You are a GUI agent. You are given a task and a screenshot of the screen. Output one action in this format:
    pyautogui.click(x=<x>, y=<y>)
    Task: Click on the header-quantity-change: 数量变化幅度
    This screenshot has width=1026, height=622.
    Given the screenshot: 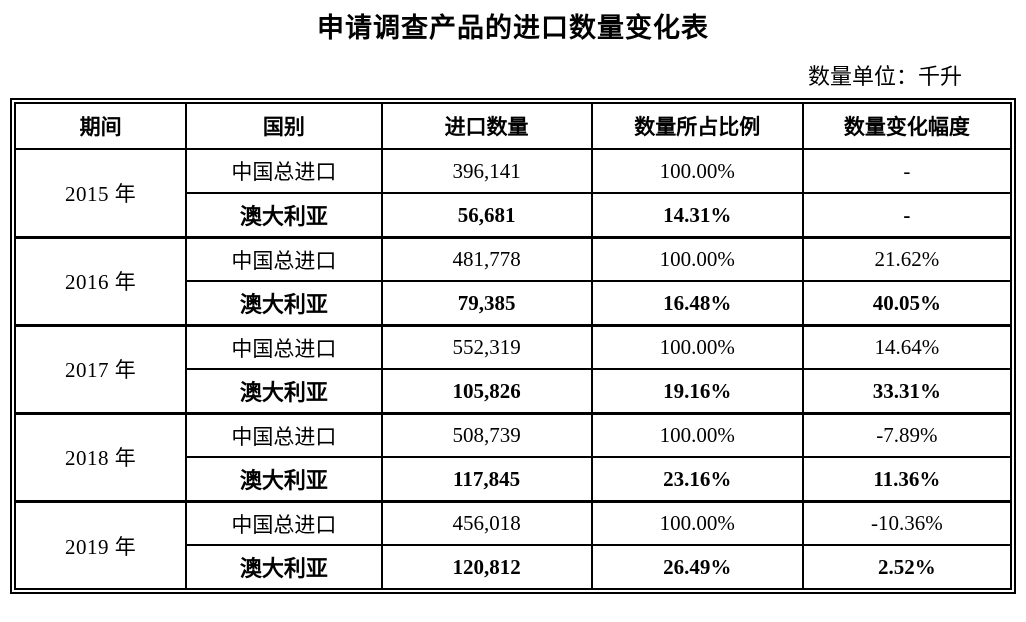 What is the action you would take?
    pyautogui.click(x=907, y=126)
    